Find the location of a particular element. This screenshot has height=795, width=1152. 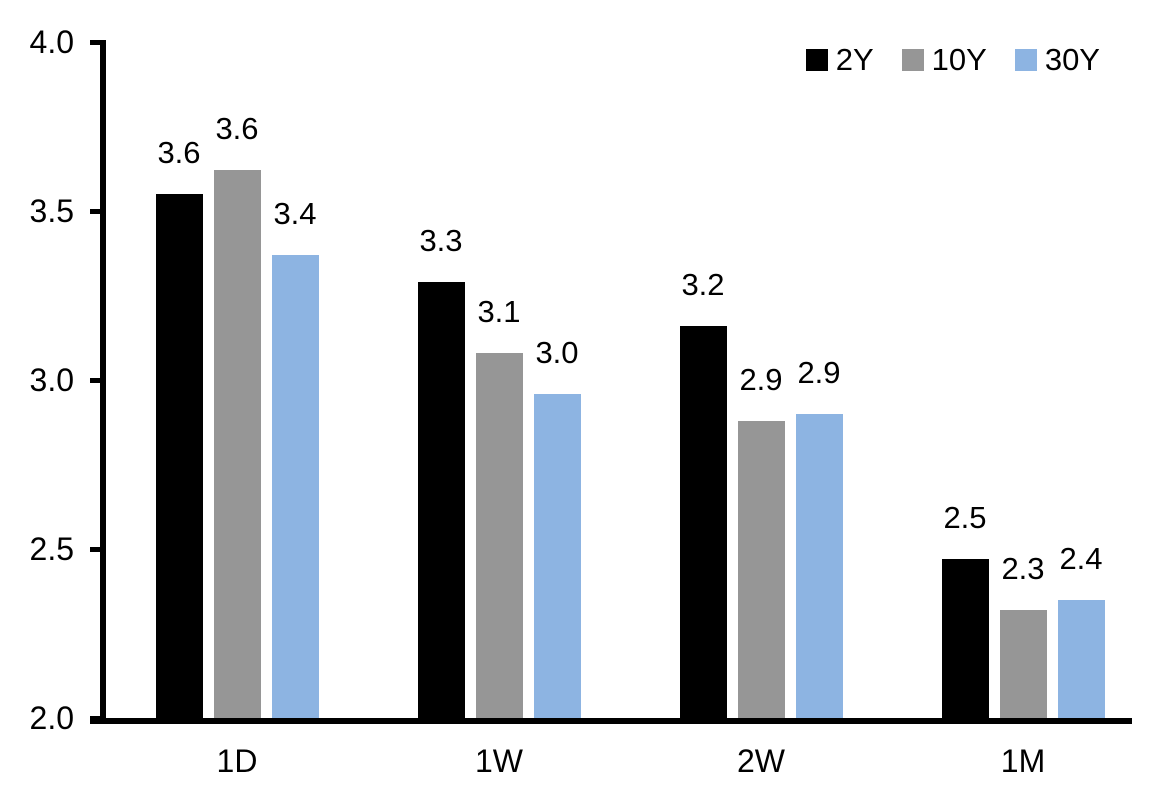

bar-value-label: 2.4 is located at coordinates (1081, 558).